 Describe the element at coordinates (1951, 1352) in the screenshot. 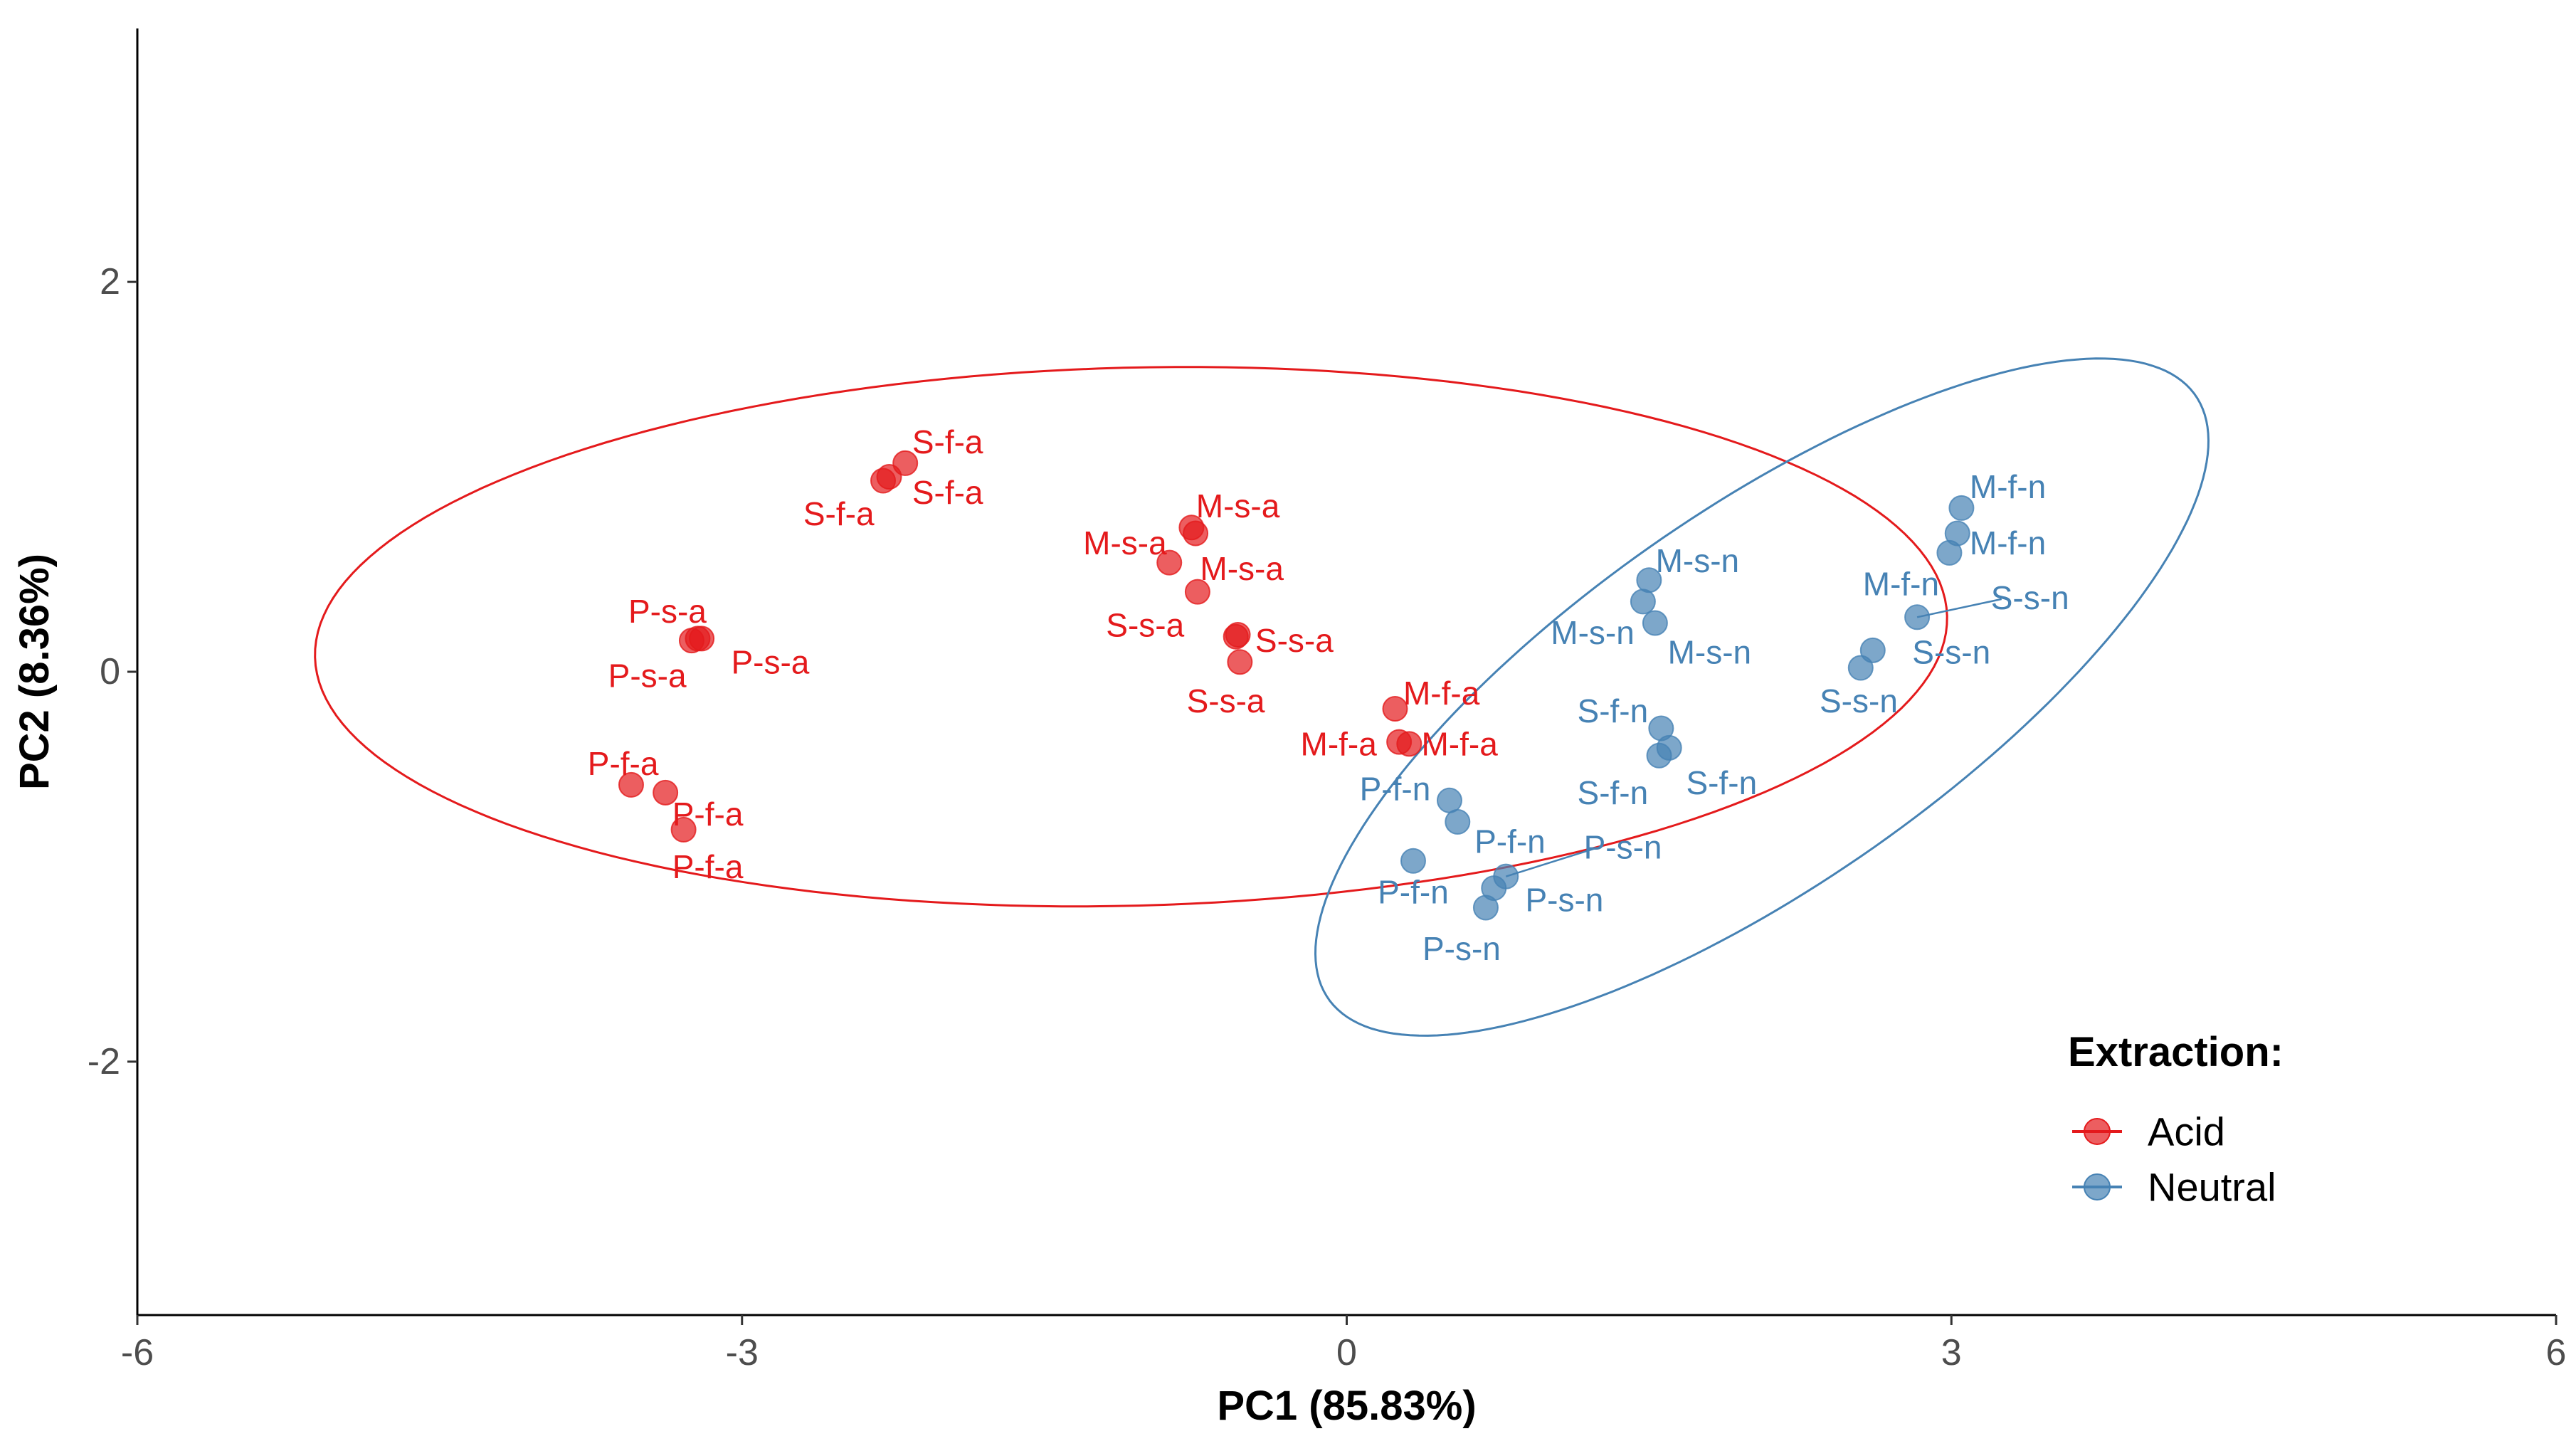

I see `x-tick-label: 3` at that location.